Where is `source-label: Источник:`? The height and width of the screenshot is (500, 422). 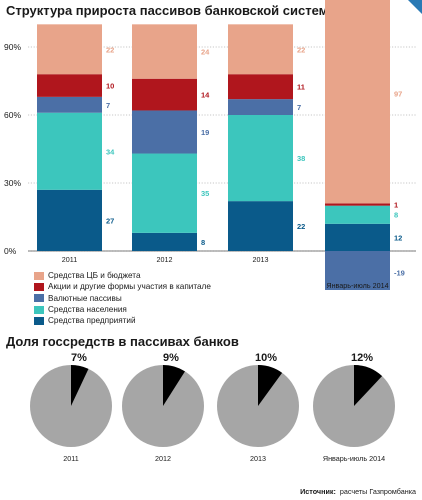 source-label: Источник: is located at coordinates (318, 491).